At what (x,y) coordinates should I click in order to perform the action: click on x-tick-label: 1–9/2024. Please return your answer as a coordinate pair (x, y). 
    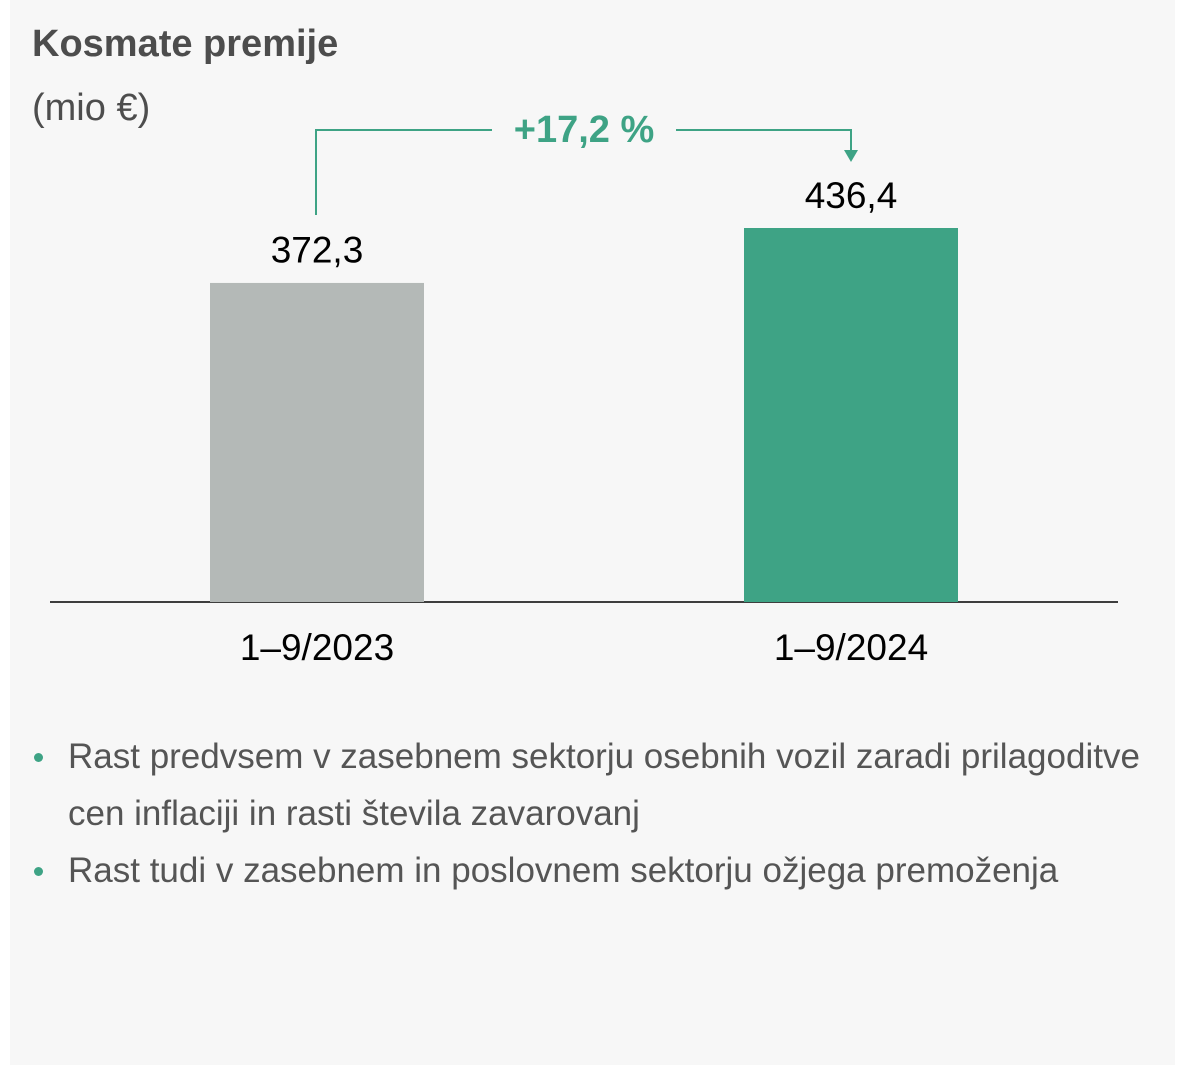
    Looking at the image, I should click on (851, 647).